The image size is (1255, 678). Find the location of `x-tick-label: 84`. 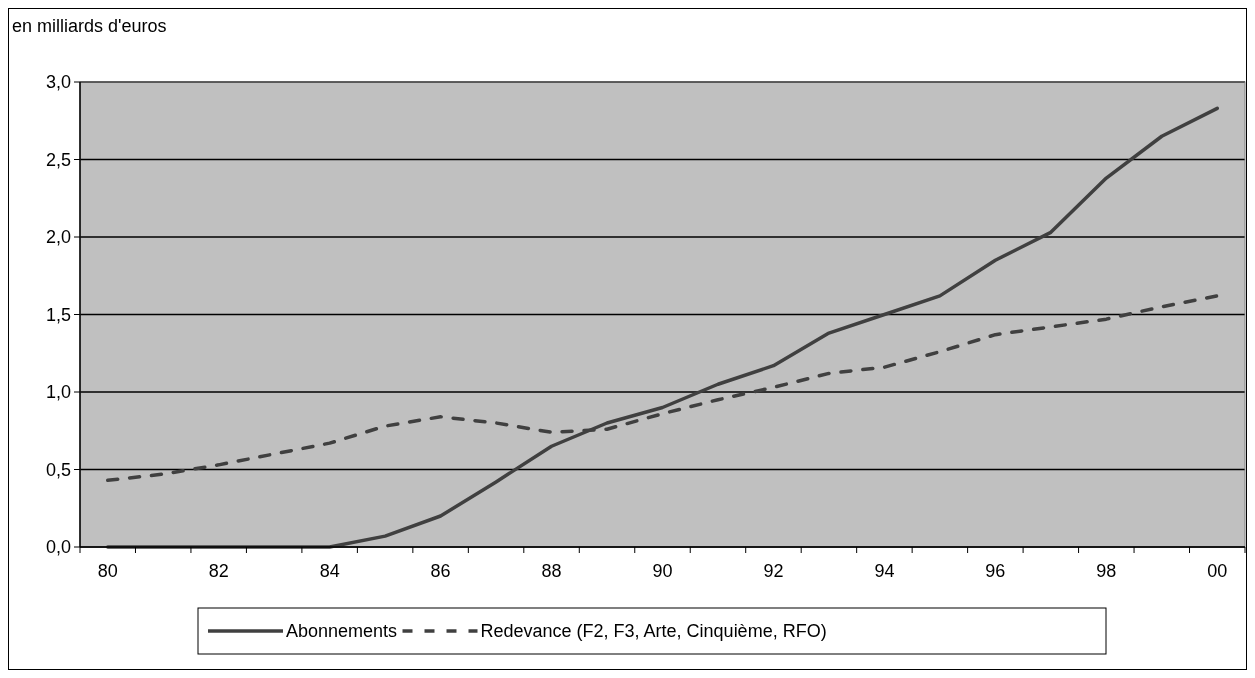

x-tick-label: 84 is located at coordinates (329, 571).